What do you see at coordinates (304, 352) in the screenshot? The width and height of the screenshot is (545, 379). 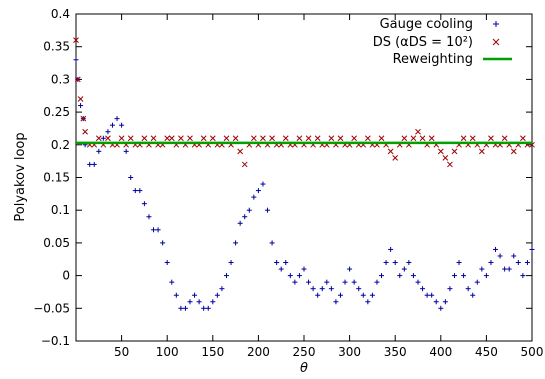 I see `x-tick-label: 250` at bounding box center [304, 352].